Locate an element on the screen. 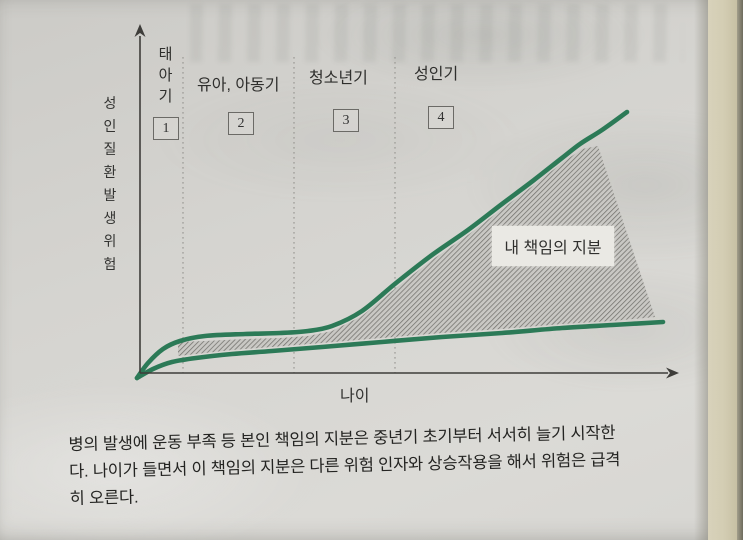 The height and width of the screenshot is (540, 743). x-axis-arrow-icon is located at coordinates (672, 373).